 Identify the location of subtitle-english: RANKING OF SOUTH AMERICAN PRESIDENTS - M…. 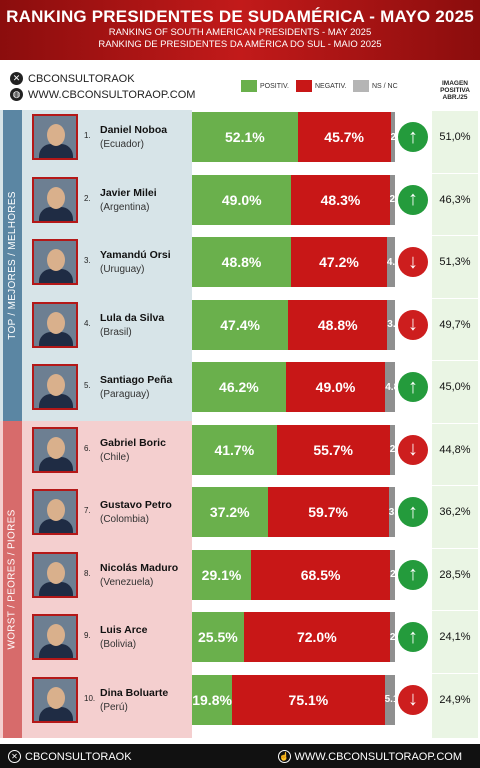
(240, 32).